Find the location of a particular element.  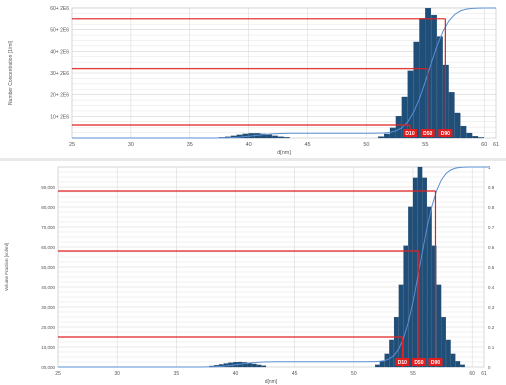

top-y-tick-label: 10+ 2E6 is located at coordinates (59, 117).